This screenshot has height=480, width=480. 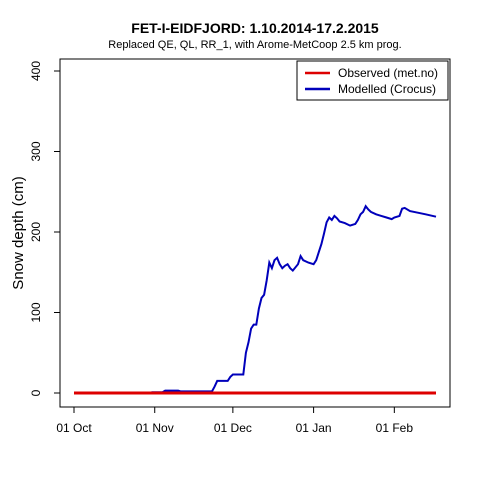 I want to click on chart-title: FET-I-EIDFJORD: 1.10.2014-17.2.2015, so click(x=255, y=28).